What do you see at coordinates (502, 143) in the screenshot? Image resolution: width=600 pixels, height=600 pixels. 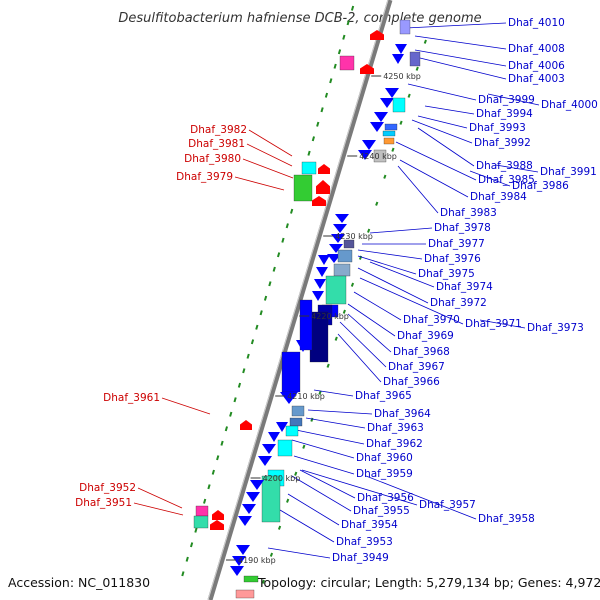 I see `reverse-gene-label: Dhaf_3992` at bounding box center [502, 143].